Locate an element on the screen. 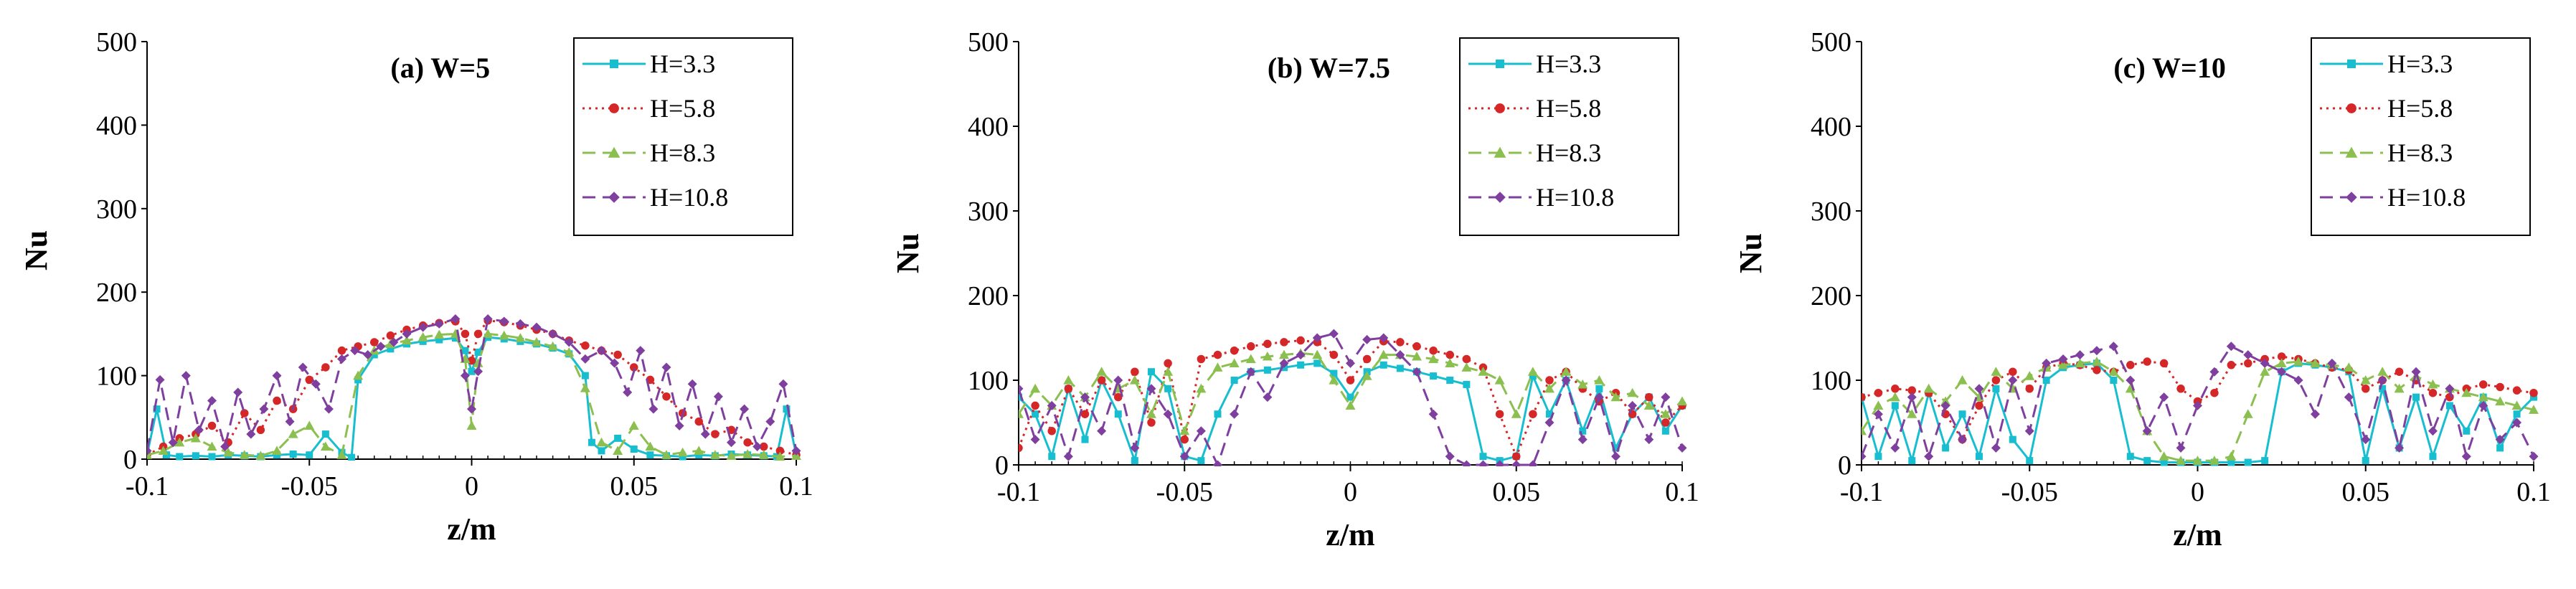 The height and width of the screenshot is (589, 2576). legend-label: H=8.3 is located at coordinates (2420, 152).